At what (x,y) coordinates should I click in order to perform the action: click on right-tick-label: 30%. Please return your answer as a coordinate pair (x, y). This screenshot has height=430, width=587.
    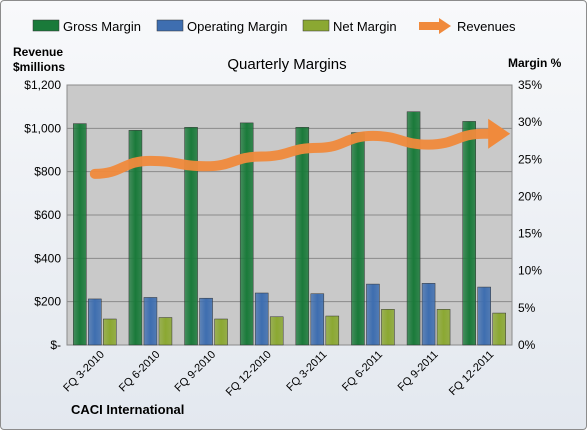
    Looking at the image, I should click on (530, 122).